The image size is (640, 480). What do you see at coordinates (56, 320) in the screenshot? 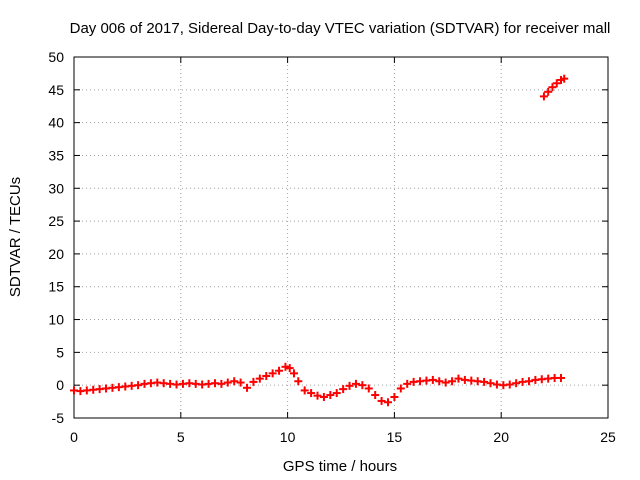
I see `y-tick-label: 10` at bounding box center [56, 320].